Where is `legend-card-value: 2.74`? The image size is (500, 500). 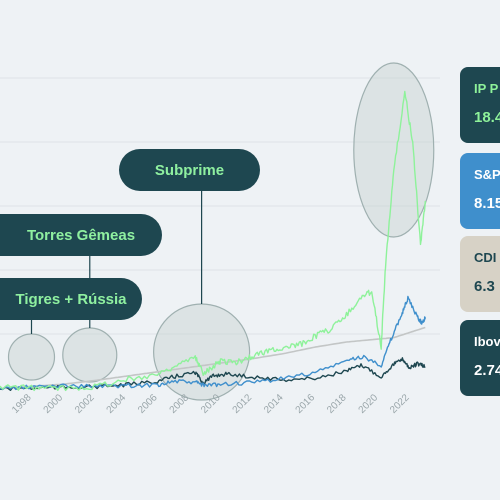 legend-card-value: 2.74 is located at coordinates (487, 370).